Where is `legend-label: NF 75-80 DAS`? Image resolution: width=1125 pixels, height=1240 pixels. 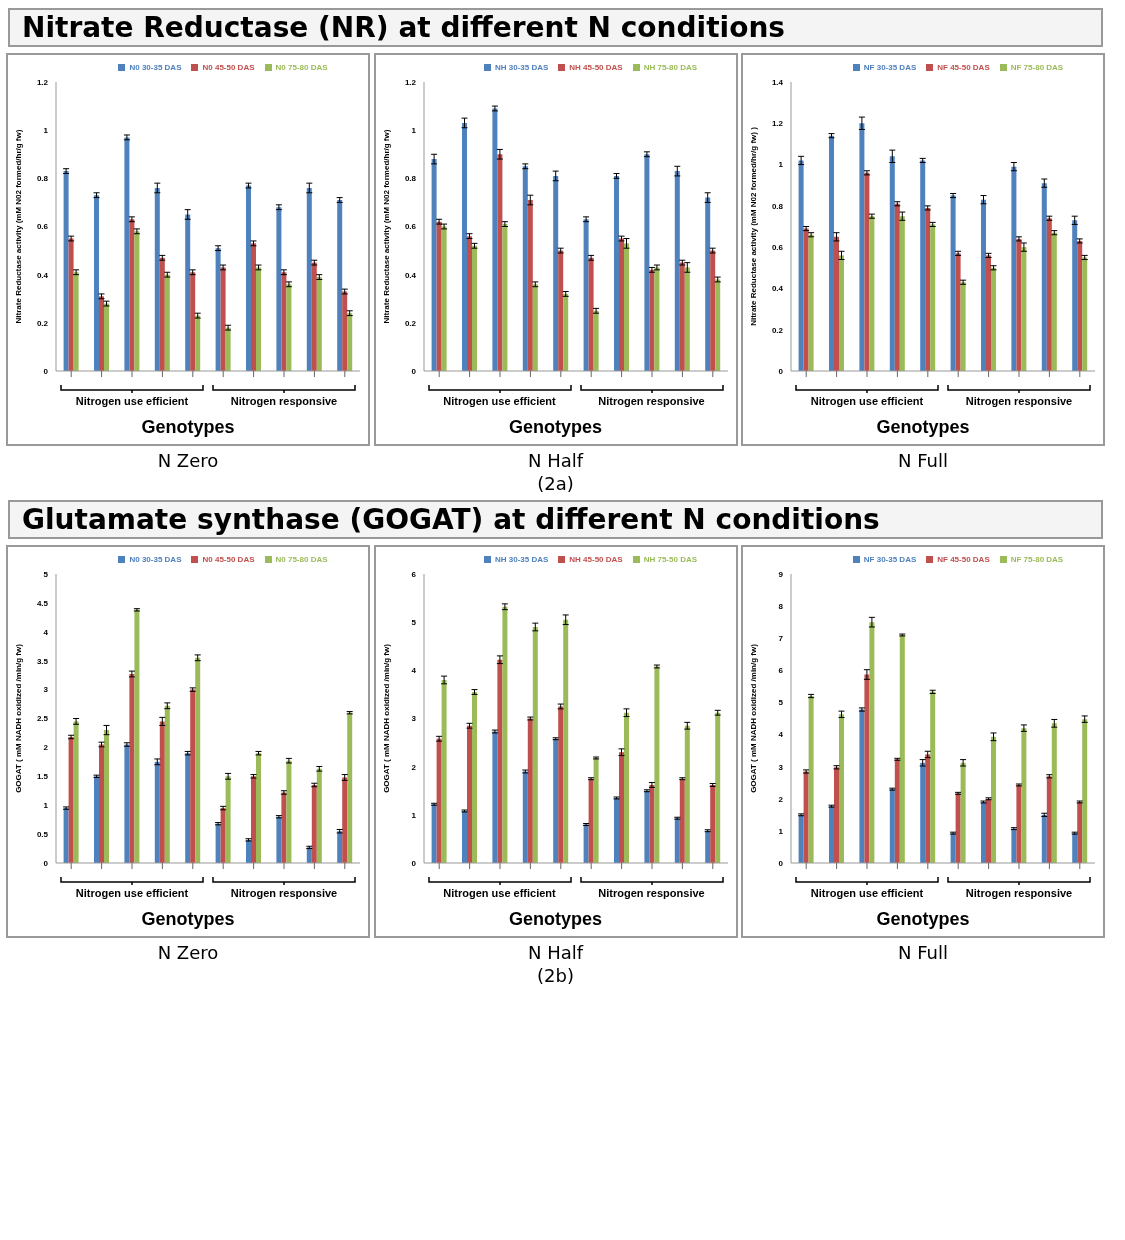
legend-label: NF 75-80 DAS is located at coordinates (1037, 67).